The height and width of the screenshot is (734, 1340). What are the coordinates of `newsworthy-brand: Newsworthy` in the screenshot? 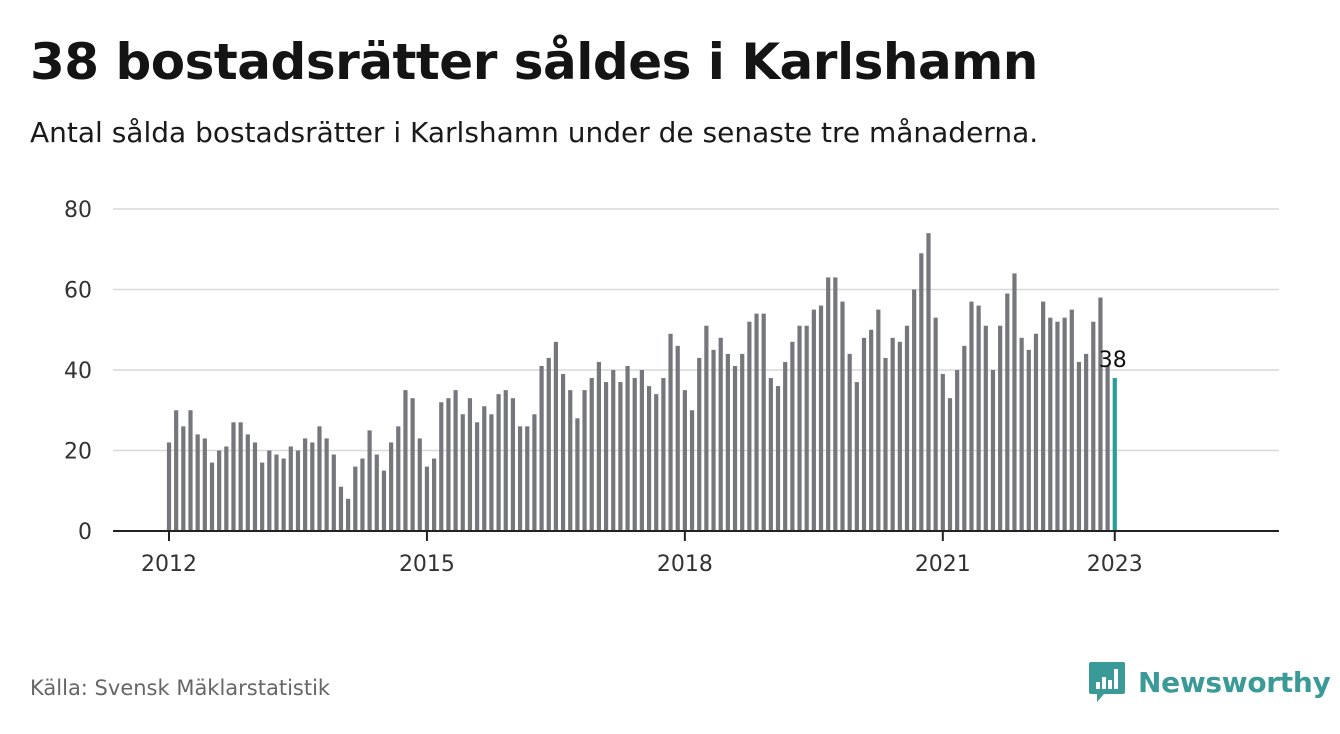 It's located at (1209, 682).